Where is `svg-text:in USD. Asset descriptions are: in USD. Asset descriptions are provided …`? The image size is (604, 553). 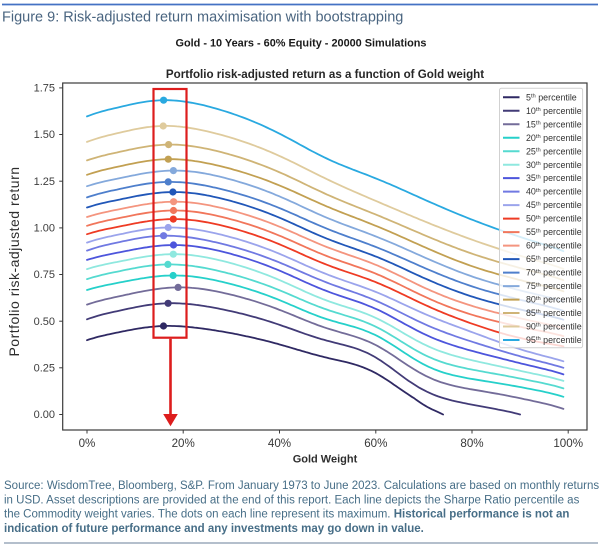
svg-text:in USD. Asset descriptions are: in USD. Asset descriptions are provided … is located at coordinates (292, 500).